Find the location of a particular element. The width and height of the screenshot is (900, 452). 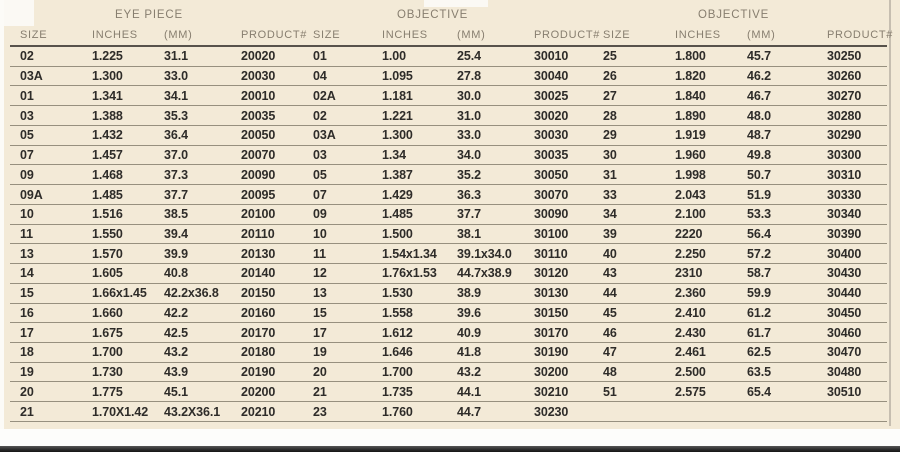

cell-product: 30270 is located at coordinates (844, 95).